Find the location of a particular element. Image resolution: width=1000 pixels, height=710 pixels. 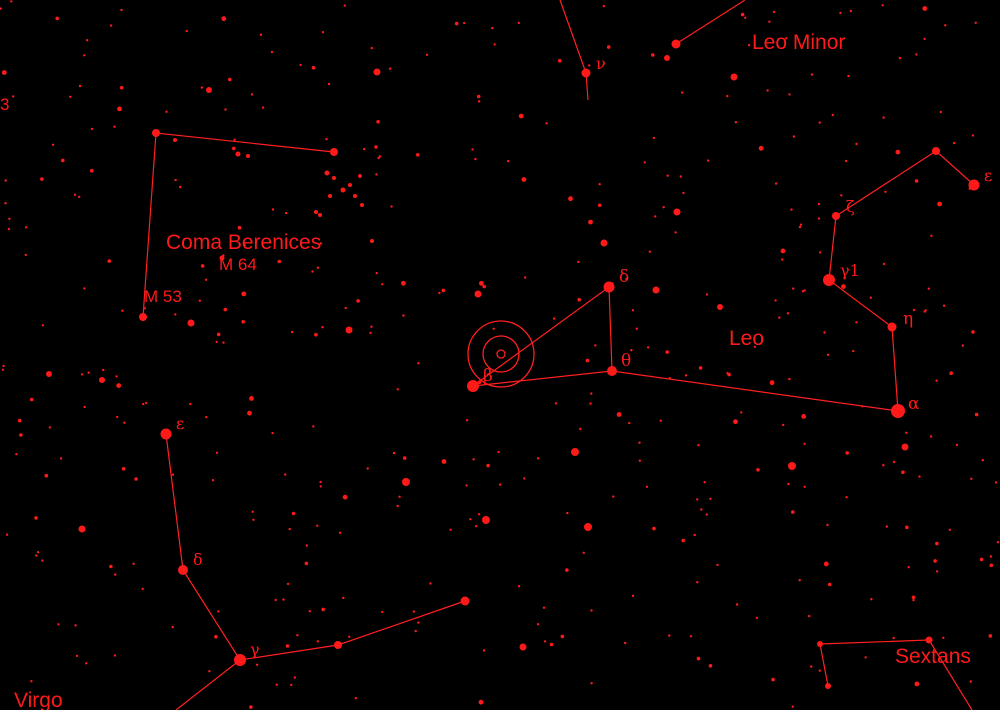

greek-delta-vir: δ is located at coordinates (198, 559).